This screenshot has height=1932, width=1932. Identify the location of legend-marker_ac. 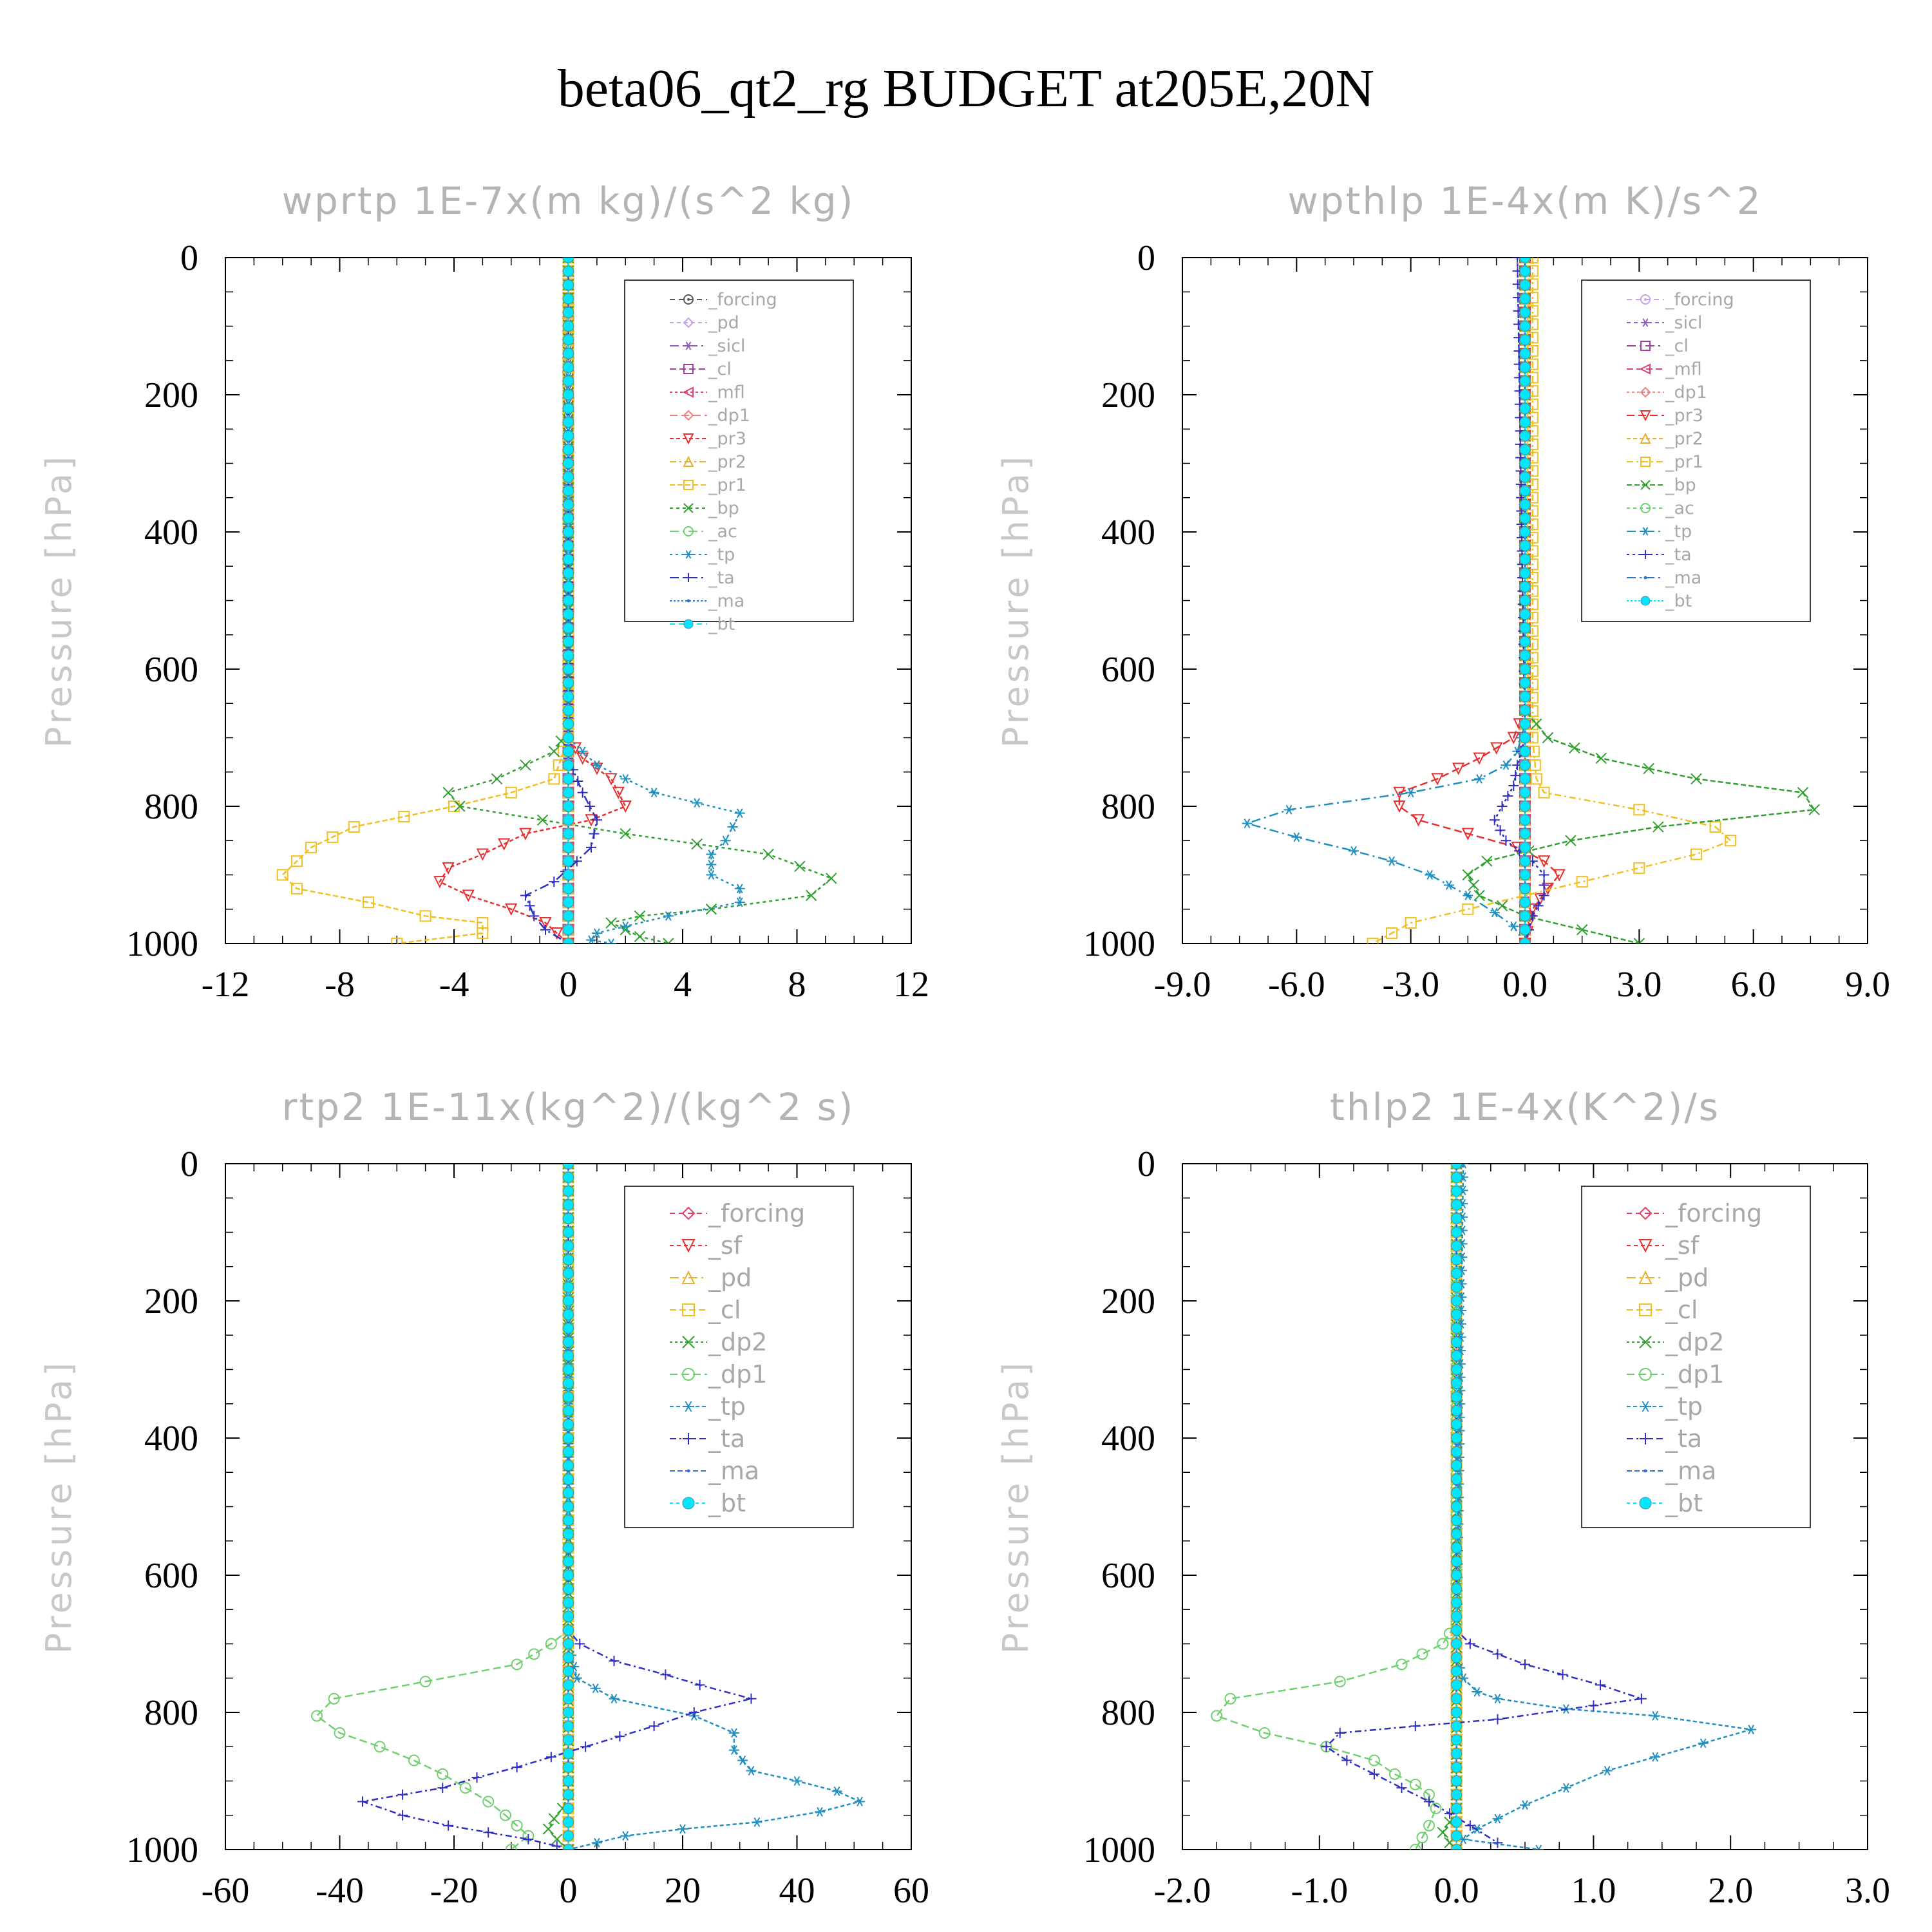
(688, 531).